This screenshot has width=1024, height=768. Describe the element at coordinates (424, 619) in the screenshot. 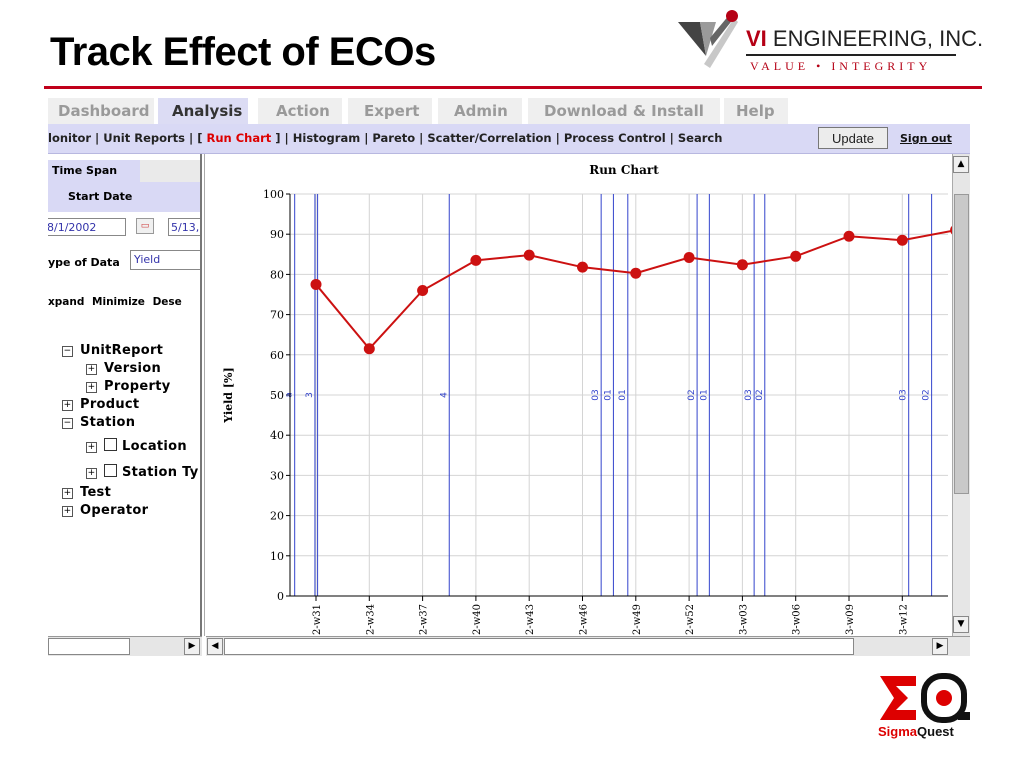

I see `x-tick-label: 2-w37` at that location.